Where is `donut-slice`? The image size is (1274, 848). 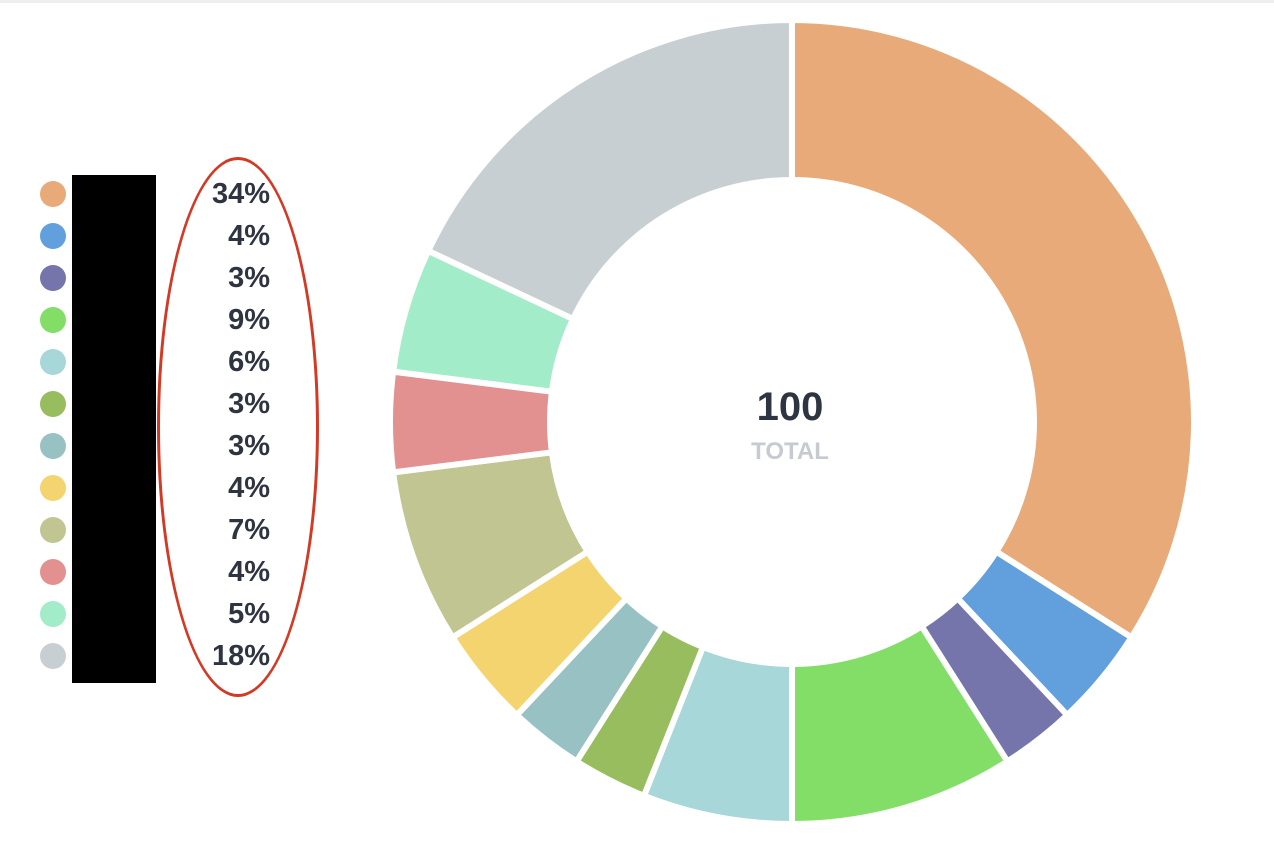
donut-slice is located at coordinates (609, 169).